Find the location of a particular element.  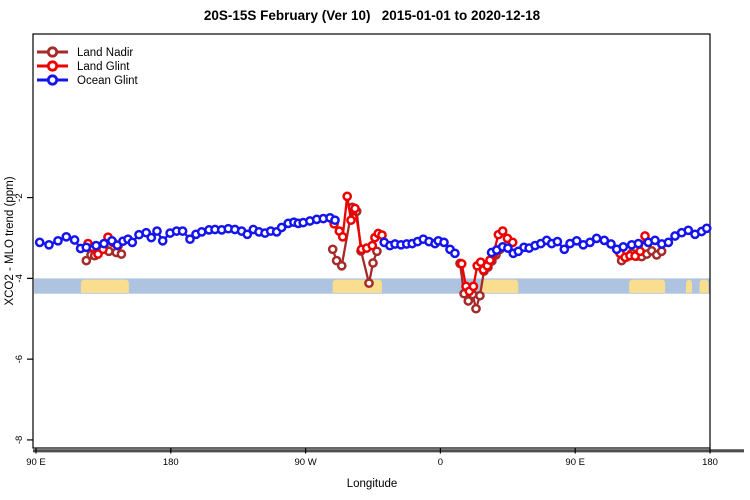

legend-item-land-glint: Land Glint is located at coordinates (83, 66).